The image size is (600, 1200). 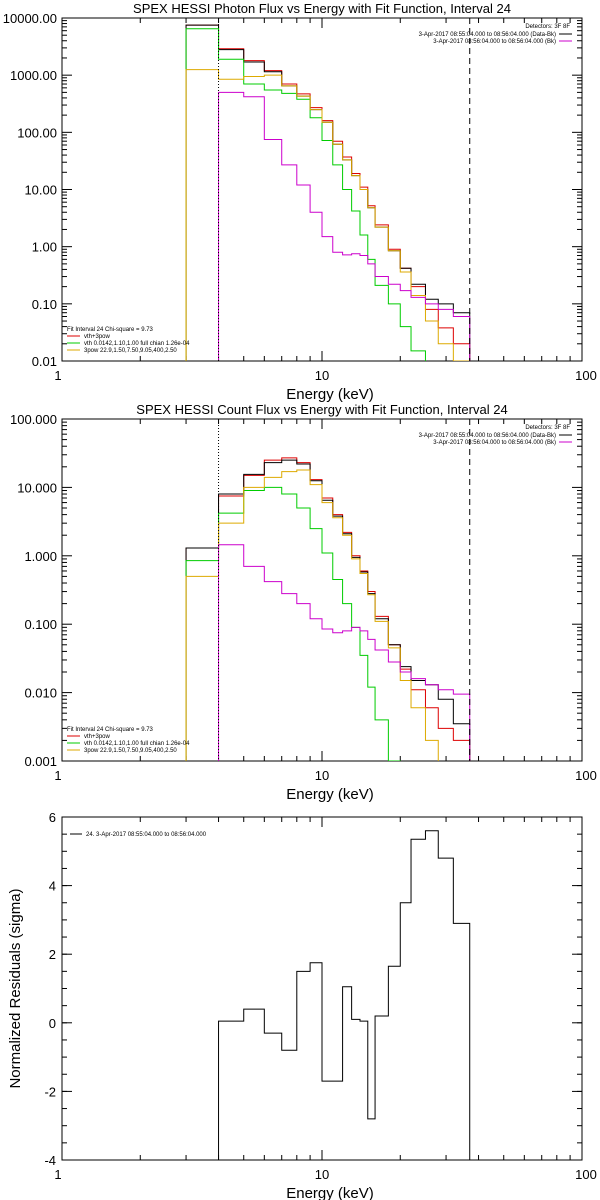 What do you see at coordinates (40, 693) in the screenshot?
I see `y-tick-label: 0.010` at bounding box center [40, 693].